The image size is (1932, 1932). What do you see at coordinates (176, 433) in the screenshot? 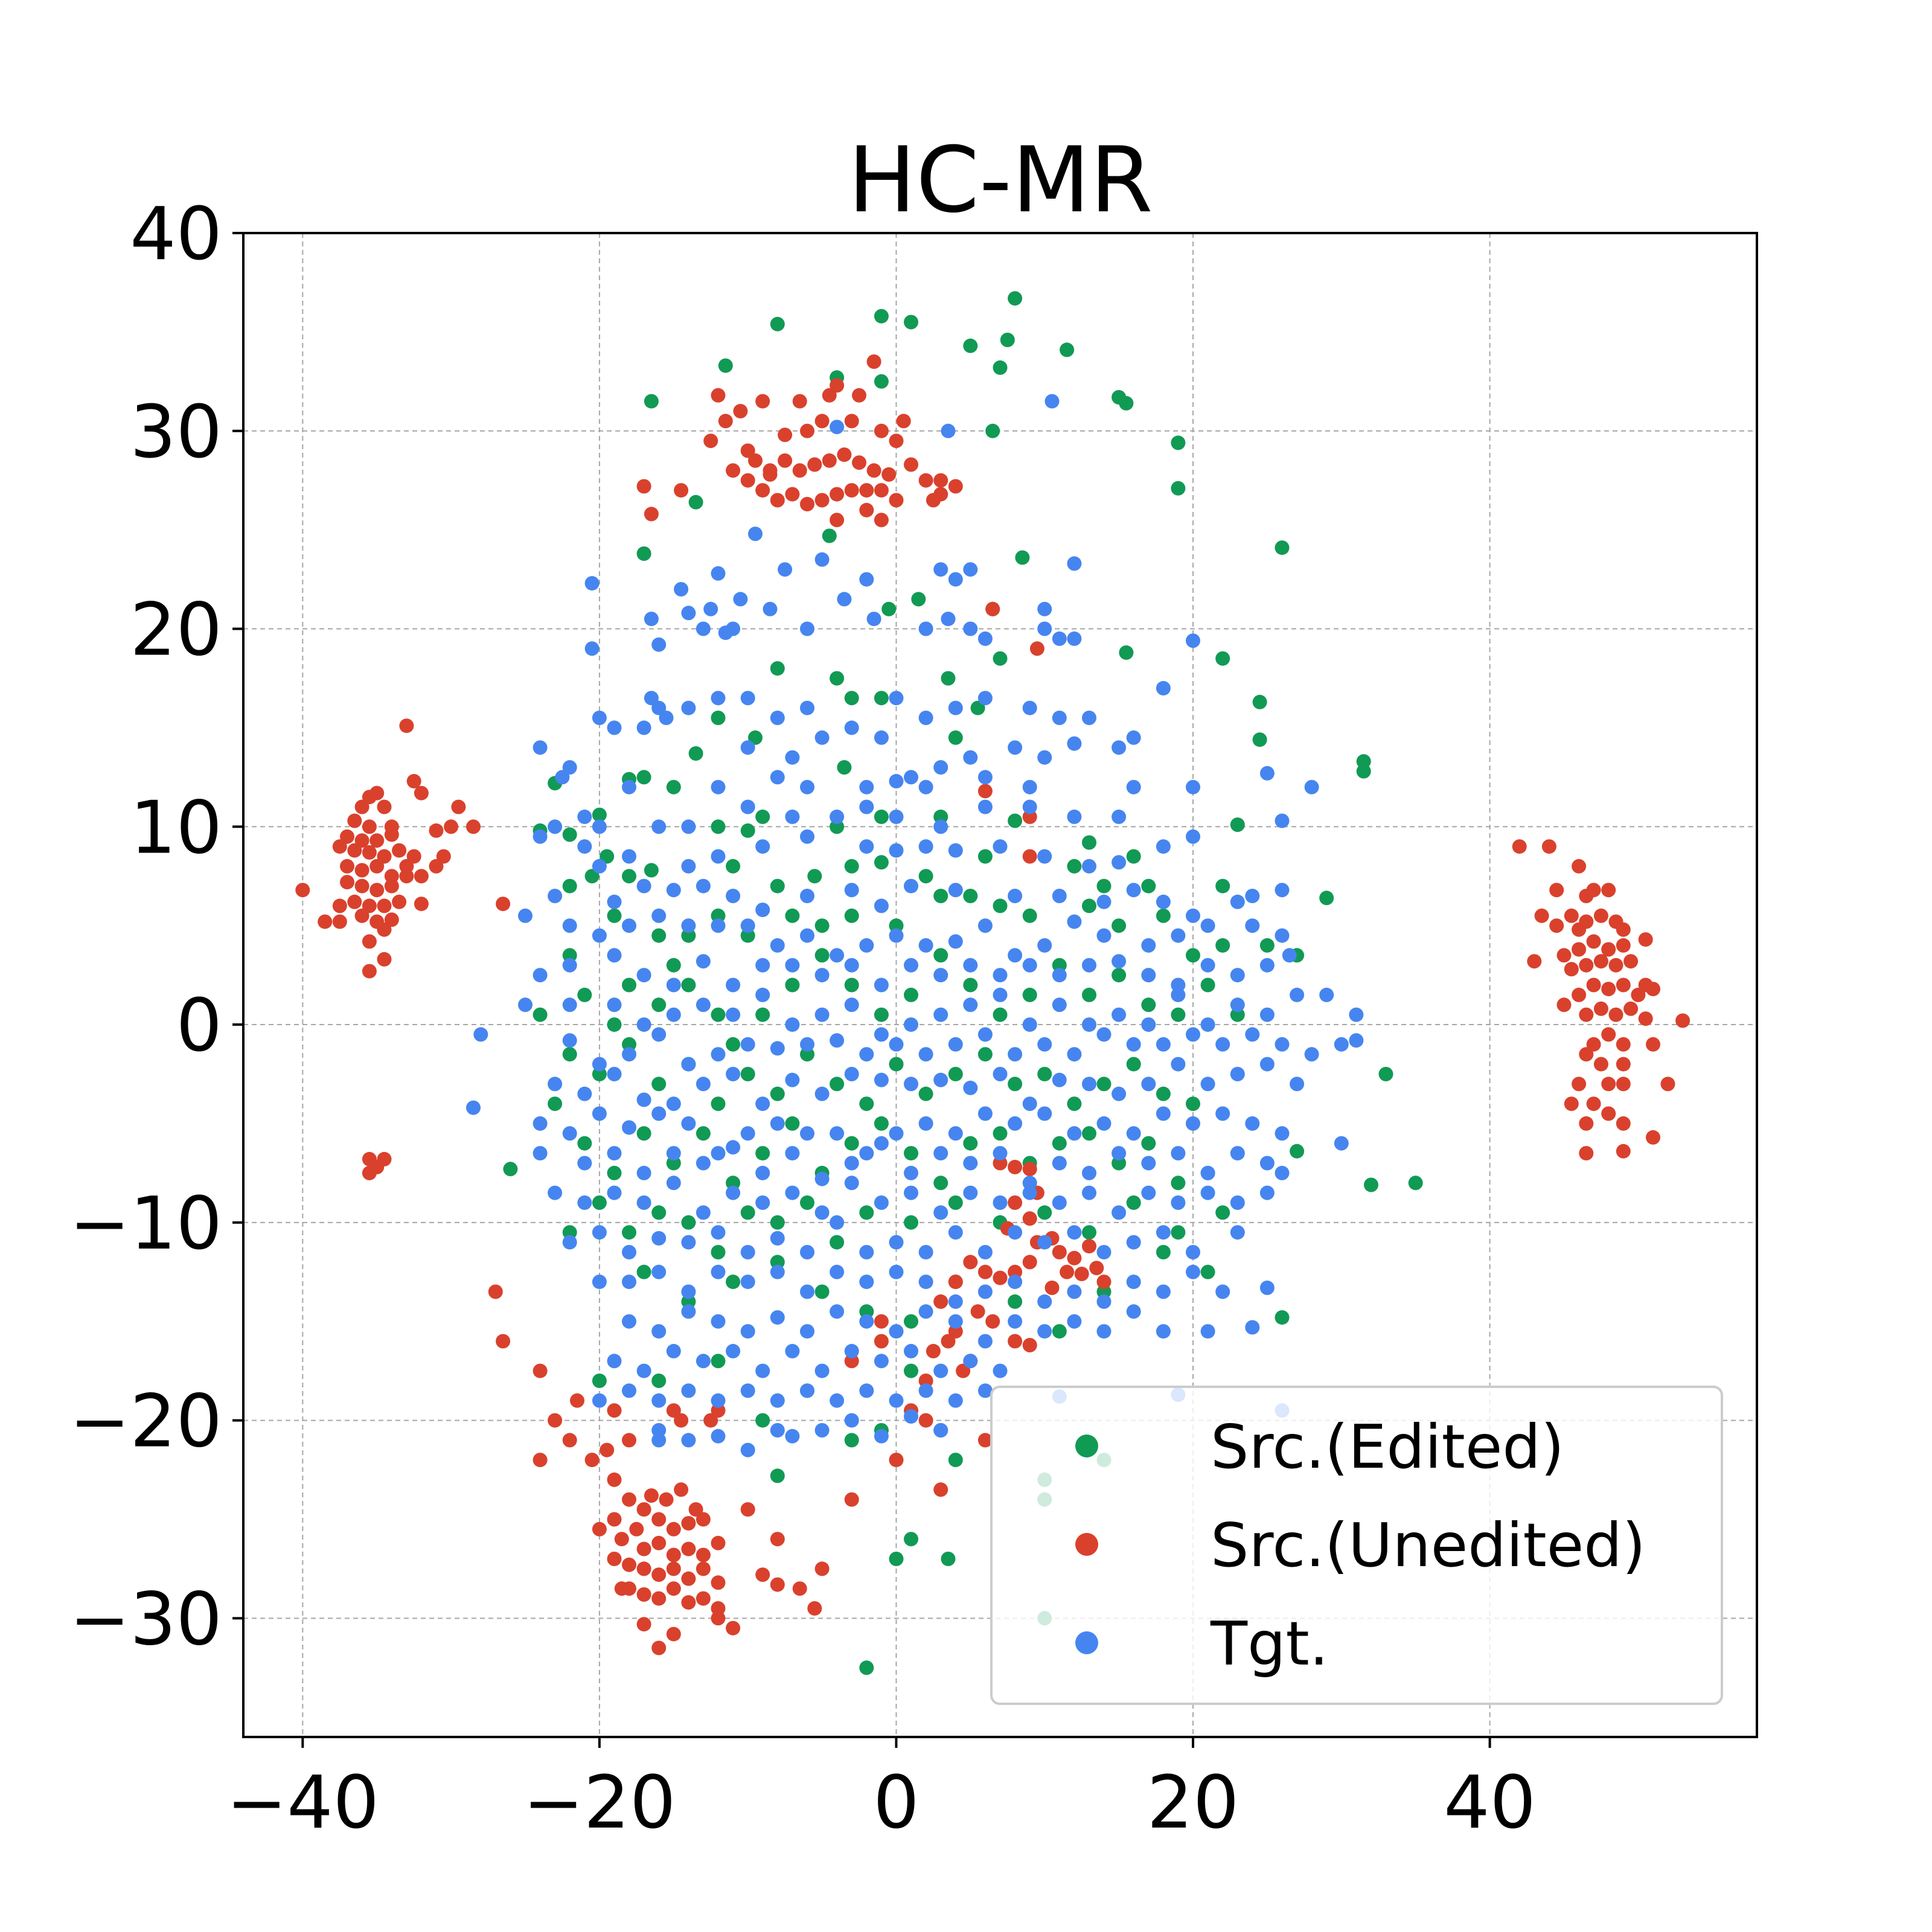
I see `y-tick-label: 30` at bounding box center [176, 433].